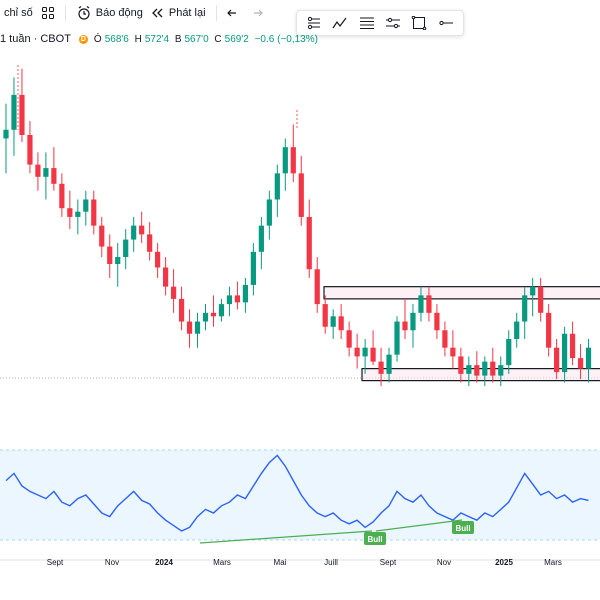 This screenshot has width=600, height=600. I want to click on sliders-icon, so click(393, 23).